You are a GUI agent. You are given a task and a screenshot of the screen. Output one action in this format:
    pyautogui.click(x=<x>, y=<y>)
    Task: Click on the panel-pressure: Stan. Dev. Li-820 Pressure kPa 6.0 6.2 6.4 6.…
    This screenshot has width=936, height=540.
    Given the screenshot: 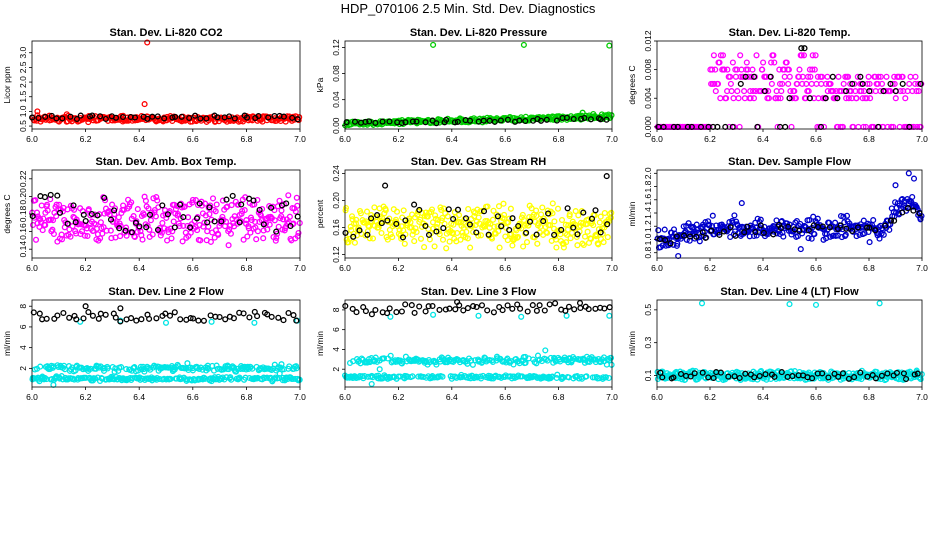 What is the action you would take?
    pyautogui.click(x=466, y=85)
    